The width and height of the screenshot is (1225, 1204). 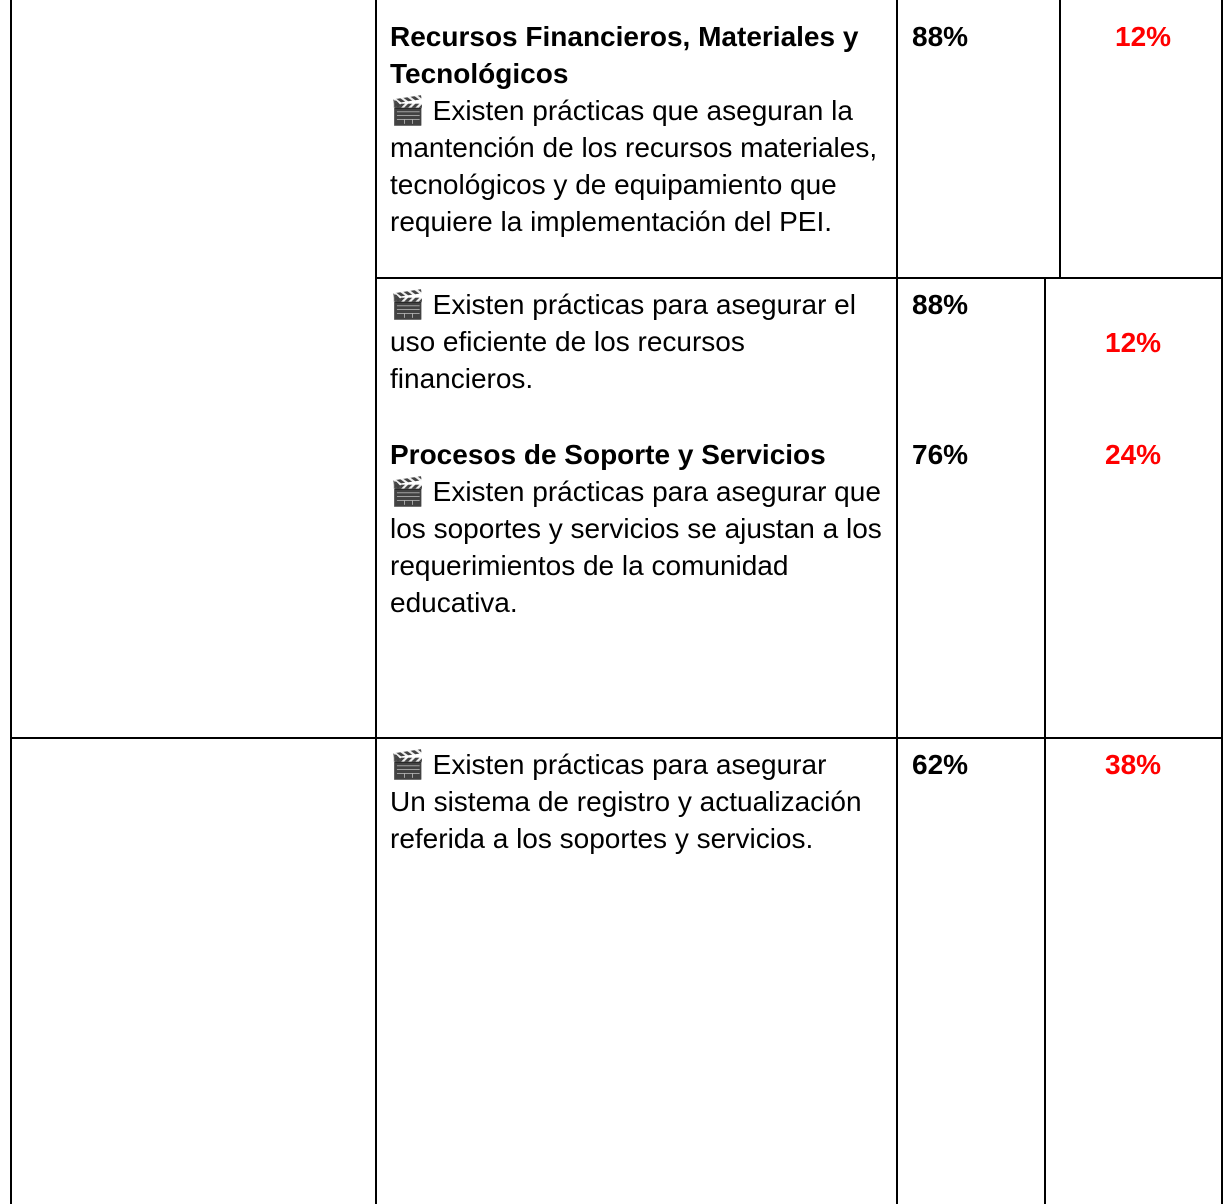 I want to click on percent: 76%, so click(x=940, y=454).